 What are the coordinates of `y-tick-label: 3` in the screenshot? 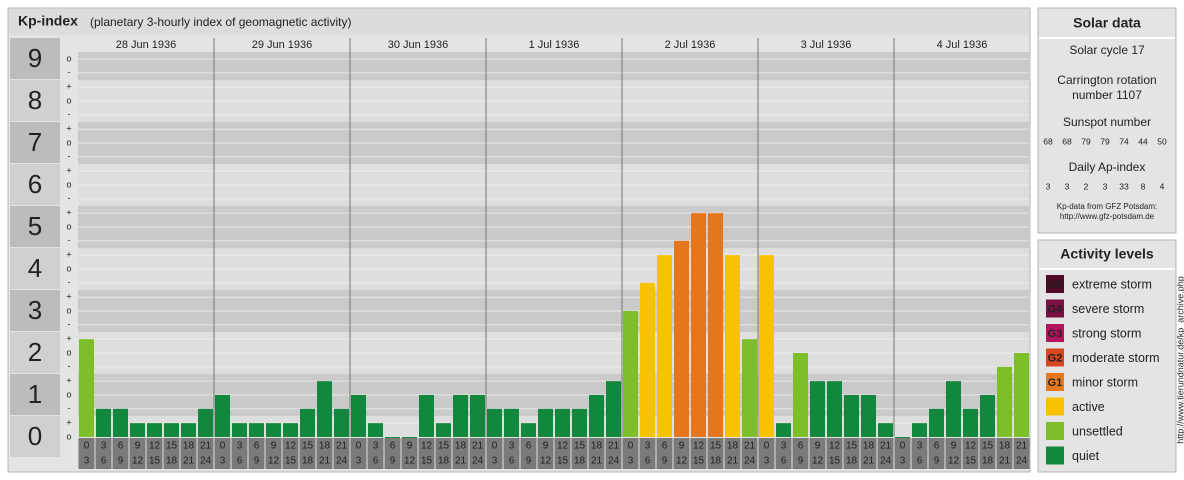 It's located at (35, 310).